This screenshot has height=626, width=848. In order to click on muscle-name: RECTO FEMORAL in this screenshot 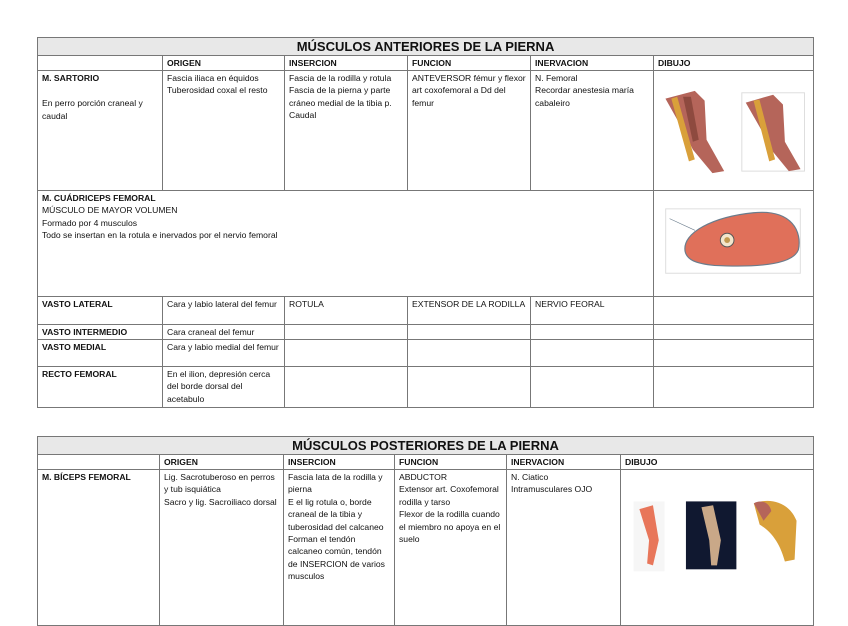, I will do `click(100, 387)`.